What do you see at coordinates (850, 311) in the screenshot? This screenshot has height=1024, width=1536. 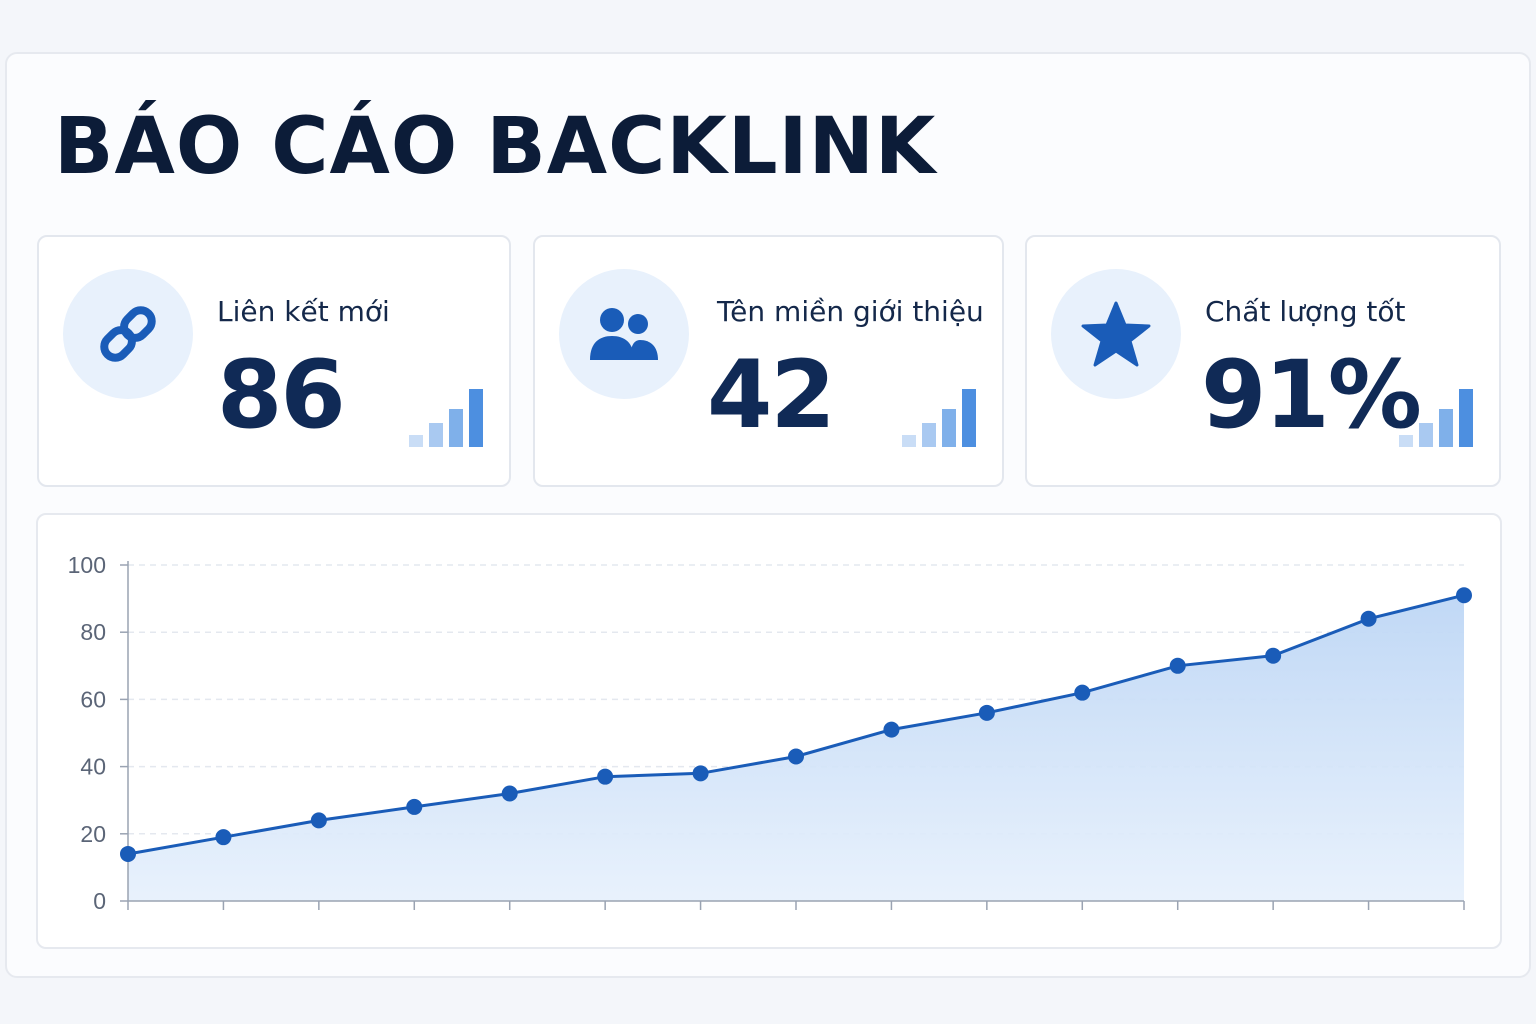 I see `stat-label: Tên miền giới thiệu` at bounding box center [850, 311].